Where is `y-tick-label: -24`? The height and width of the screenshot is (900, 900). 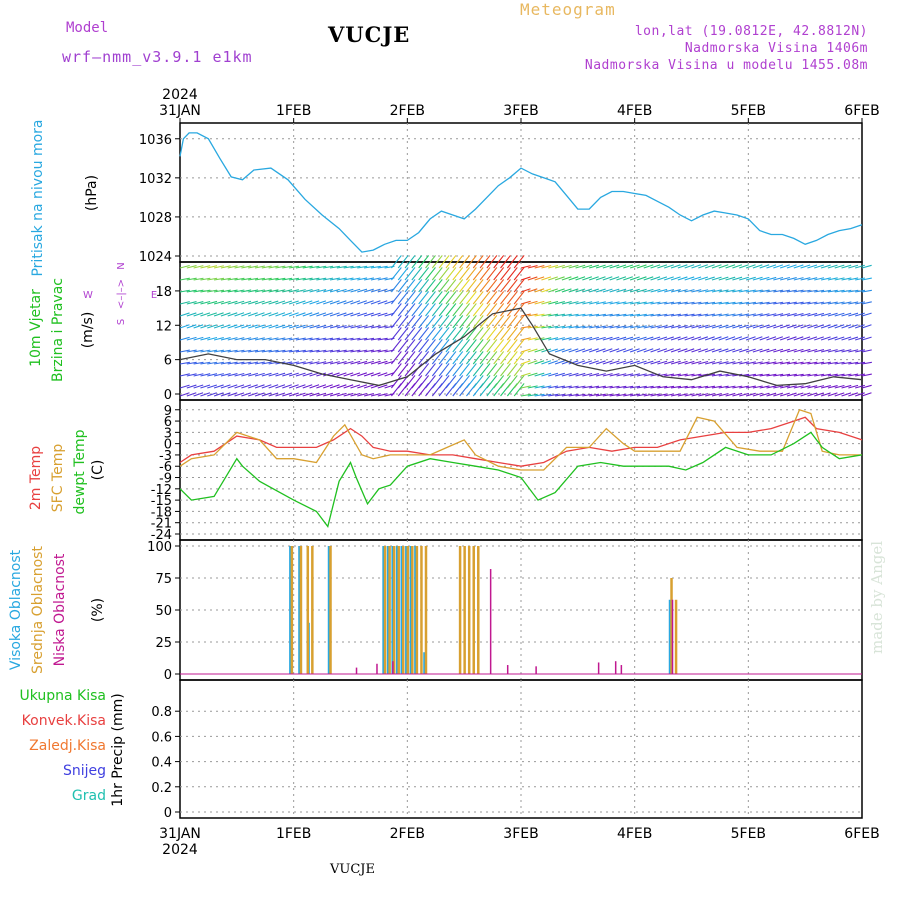 y-tick-label: -24 is located at coordinates (161, 535).